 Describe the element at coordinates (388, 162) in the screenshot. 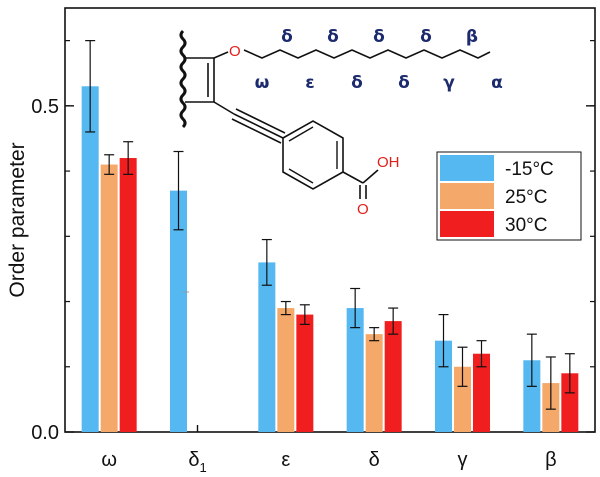

I see `hydroxyl-label: OH` at that location.